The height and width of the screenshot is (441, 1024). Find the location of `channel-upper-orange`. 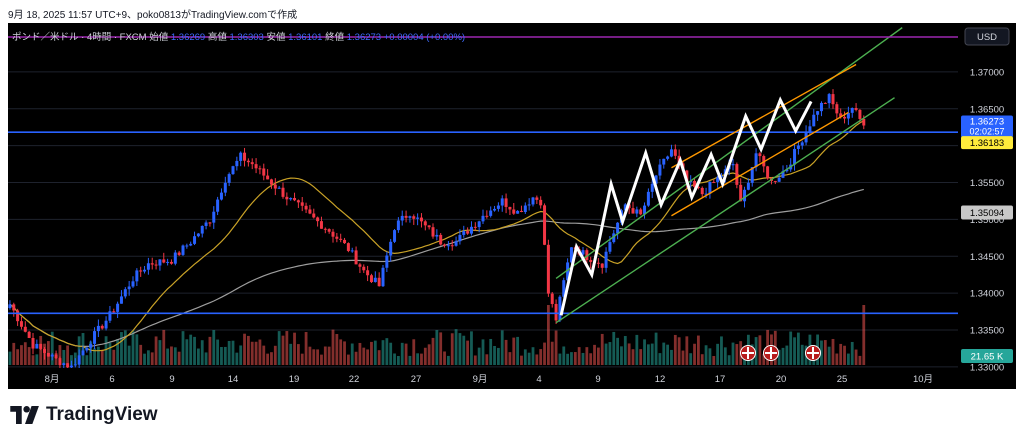

channel-upper-orange is located at coordinates (763, 116).